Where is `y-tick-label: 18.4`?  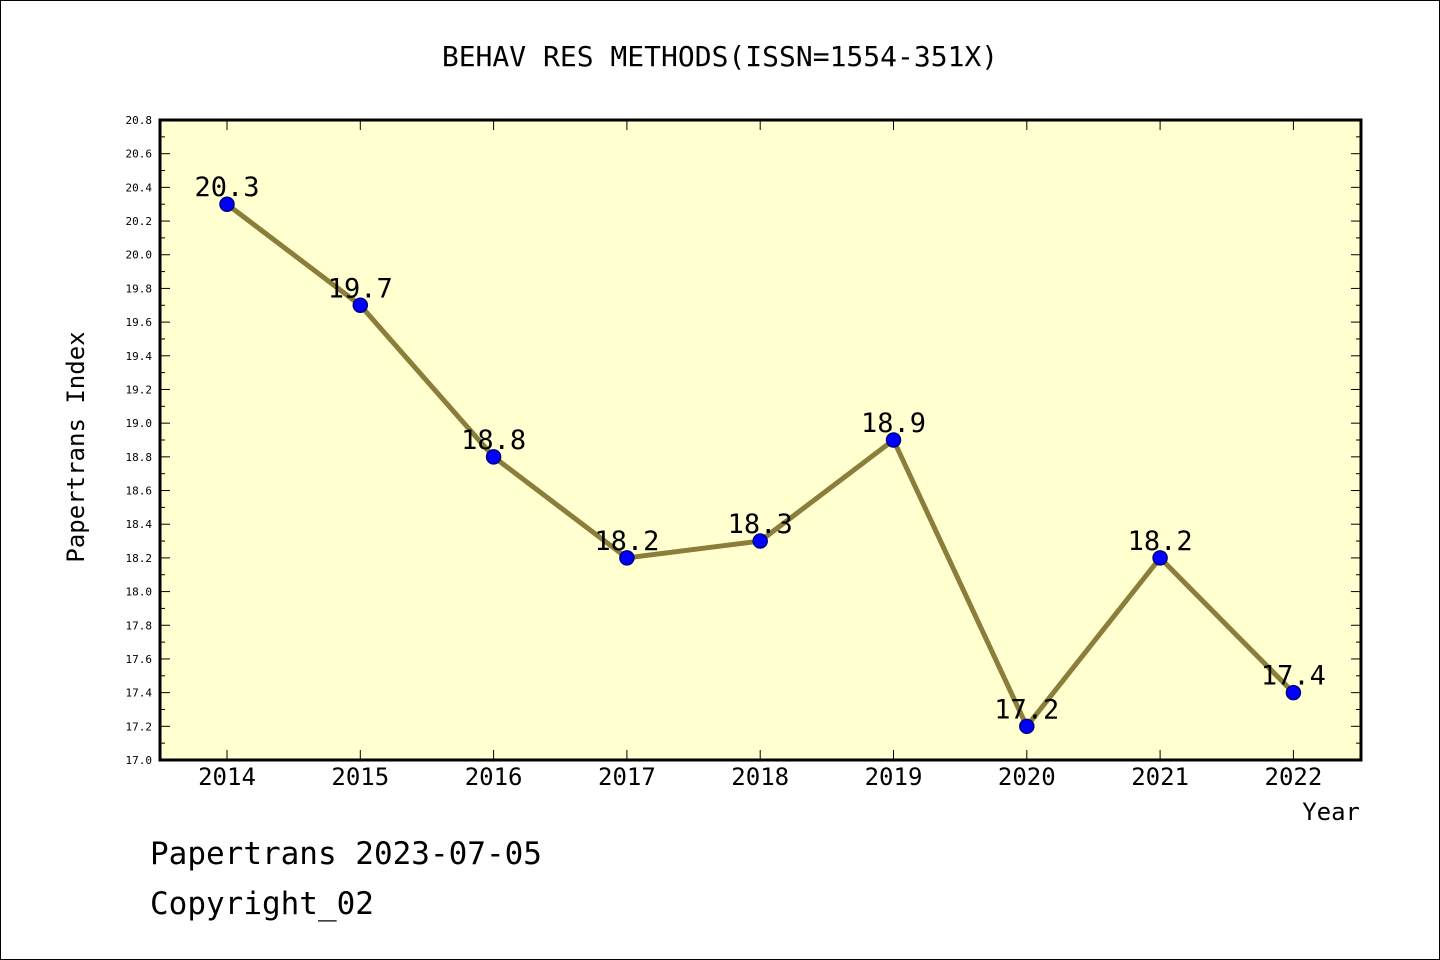
y-tick-label: 18.4 is located at coordinates (139, 524).